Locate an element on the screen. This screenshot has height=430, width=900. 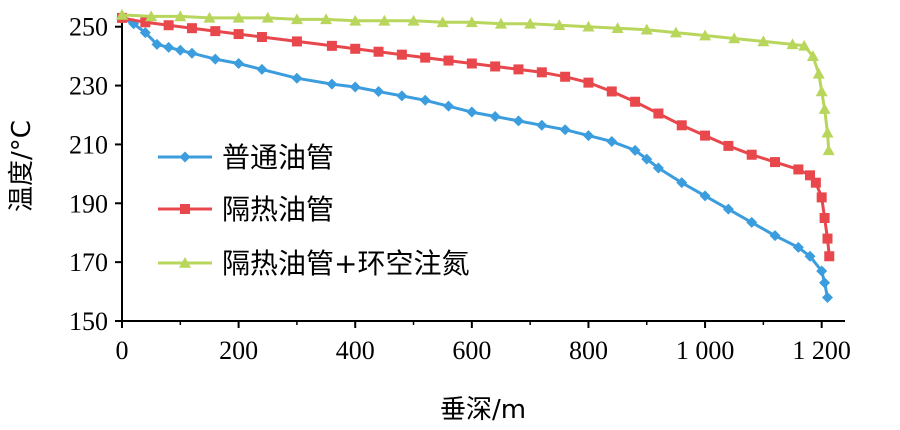
x-tick-label: 1 200 is located at coordinates (821, 350).